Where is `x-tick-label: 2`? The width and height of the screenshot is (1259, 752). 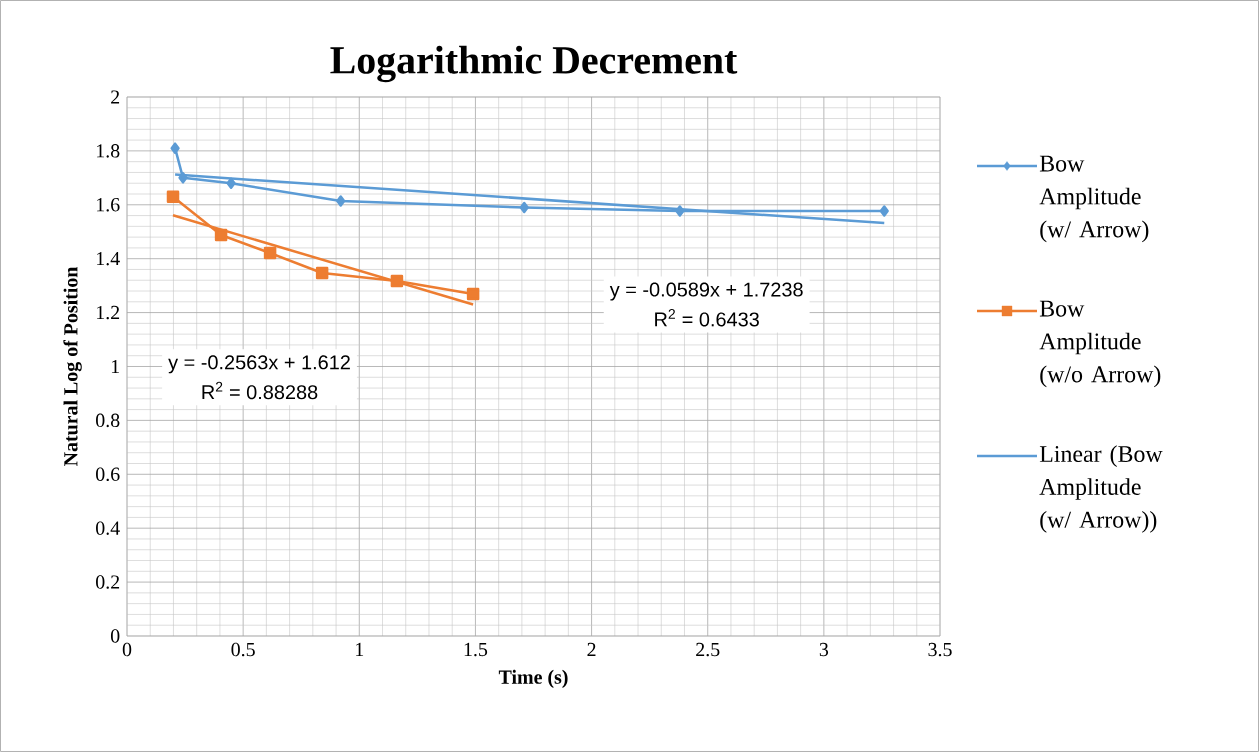 x-tick-label: 2 is located at coordinates (591, 649).